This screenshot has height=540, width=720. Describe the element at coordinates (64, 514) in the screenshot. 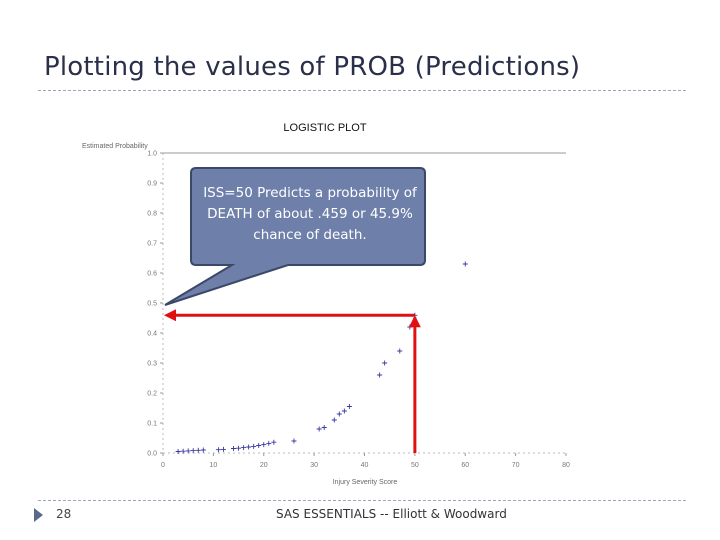

I see `page-number: 28` at that location.